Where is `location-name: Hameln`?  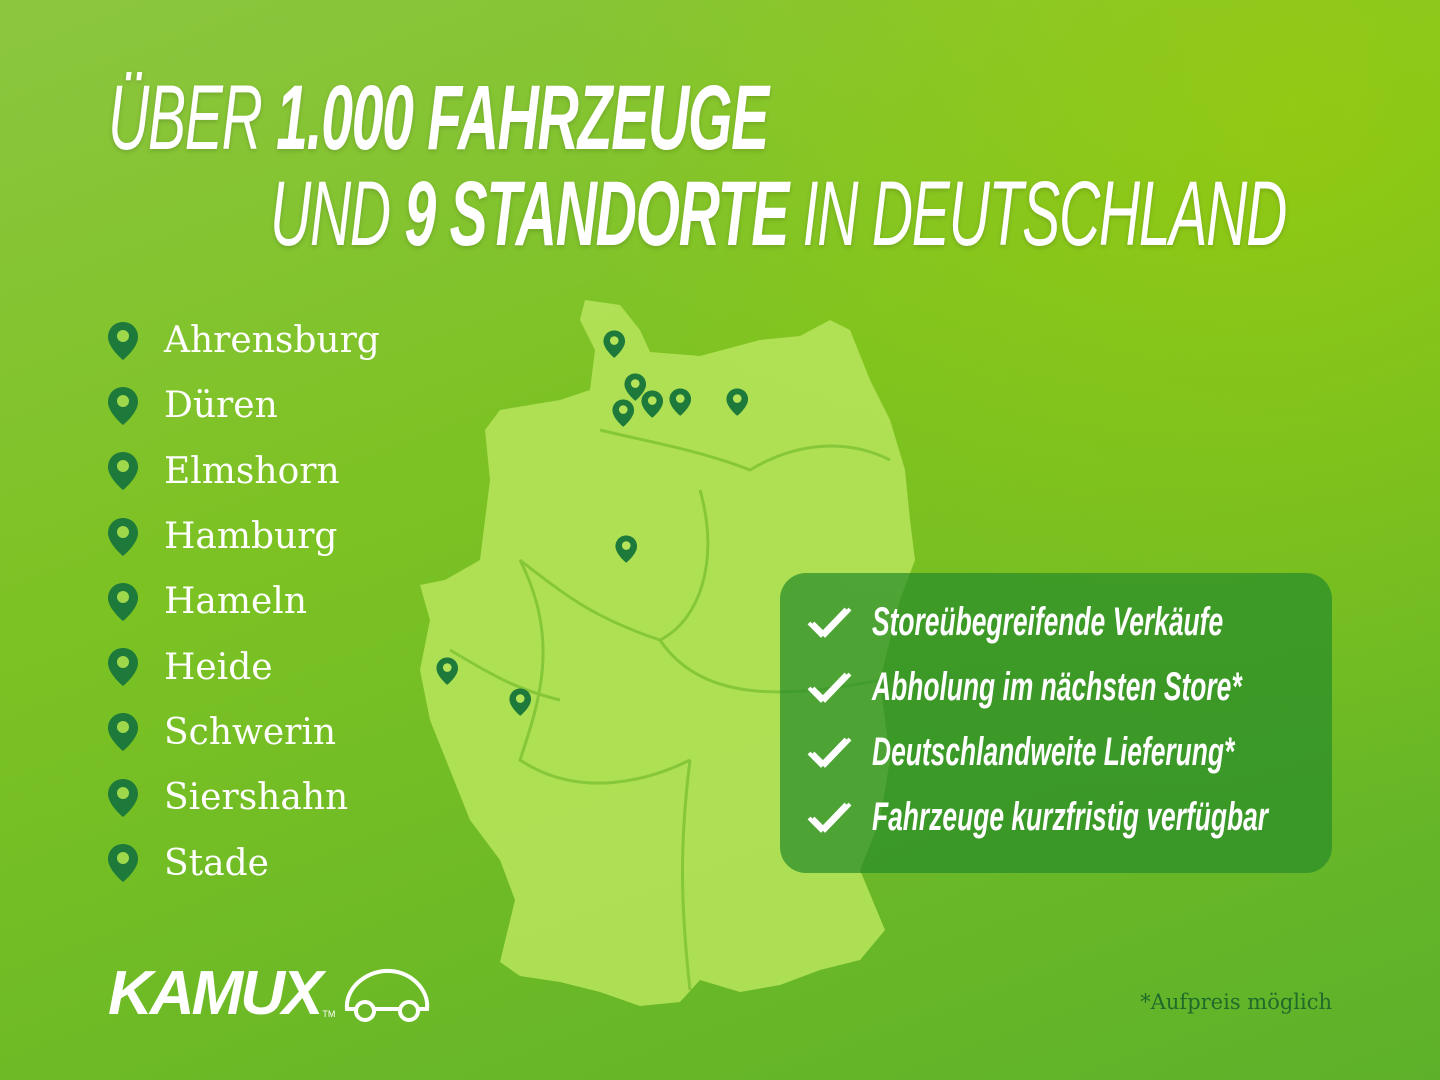
location-name: Hameln is located at coordinates (235, 602).